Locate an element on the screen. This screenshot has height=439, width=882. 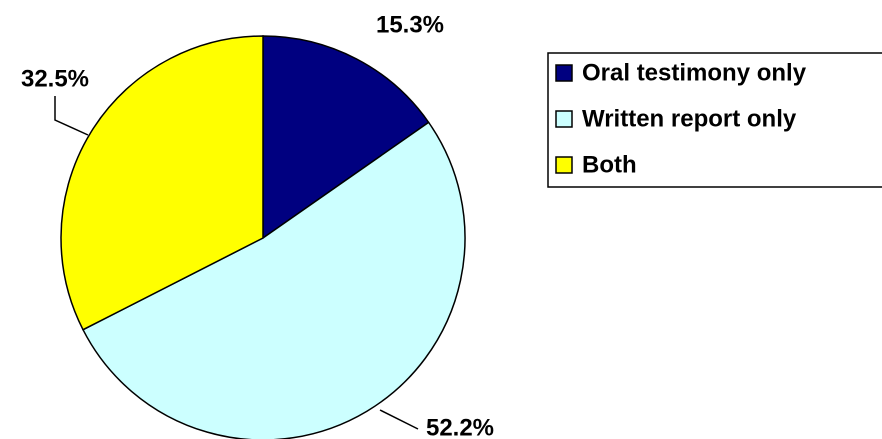
legend-label: Oral testimony only is located at coordinates (694, 72).